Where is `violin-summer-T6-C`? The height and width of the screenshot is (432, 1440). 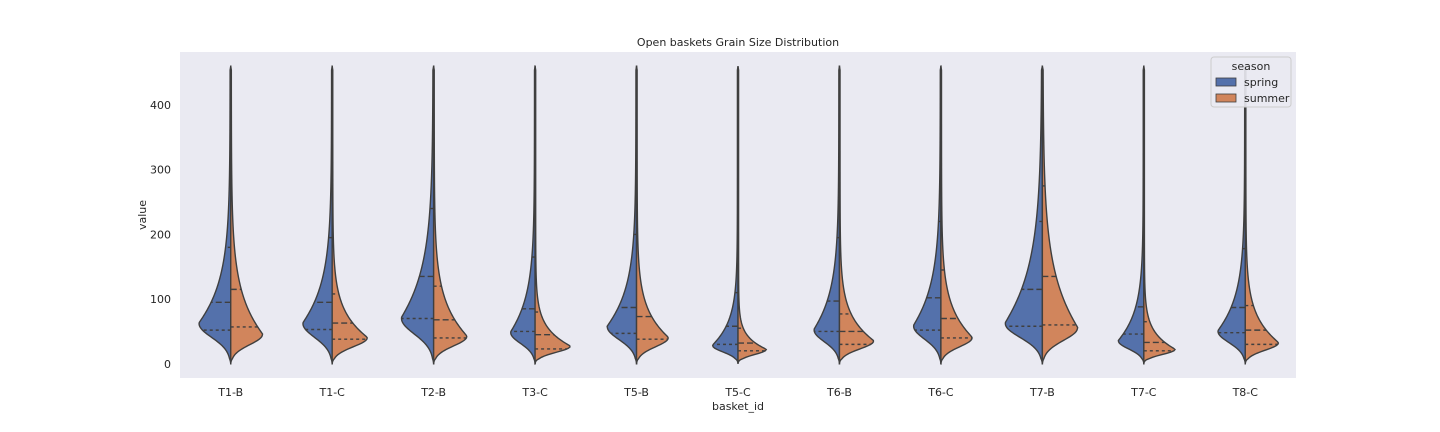
violin-summer-T6-C is located at coordinates (956, 215).